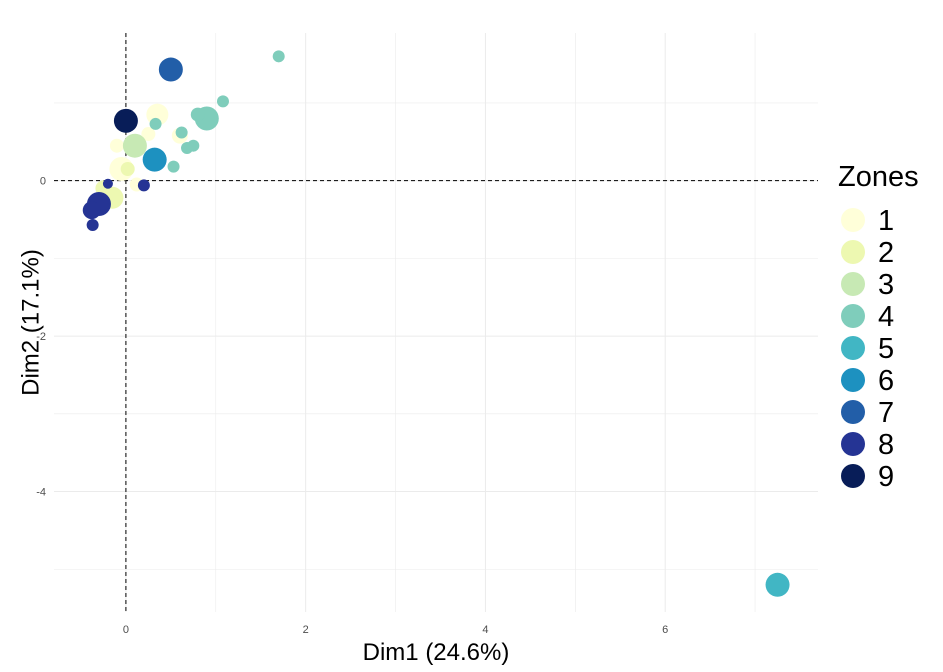  I want to click on legend-label-zone-2: 2, so click(886, 253).